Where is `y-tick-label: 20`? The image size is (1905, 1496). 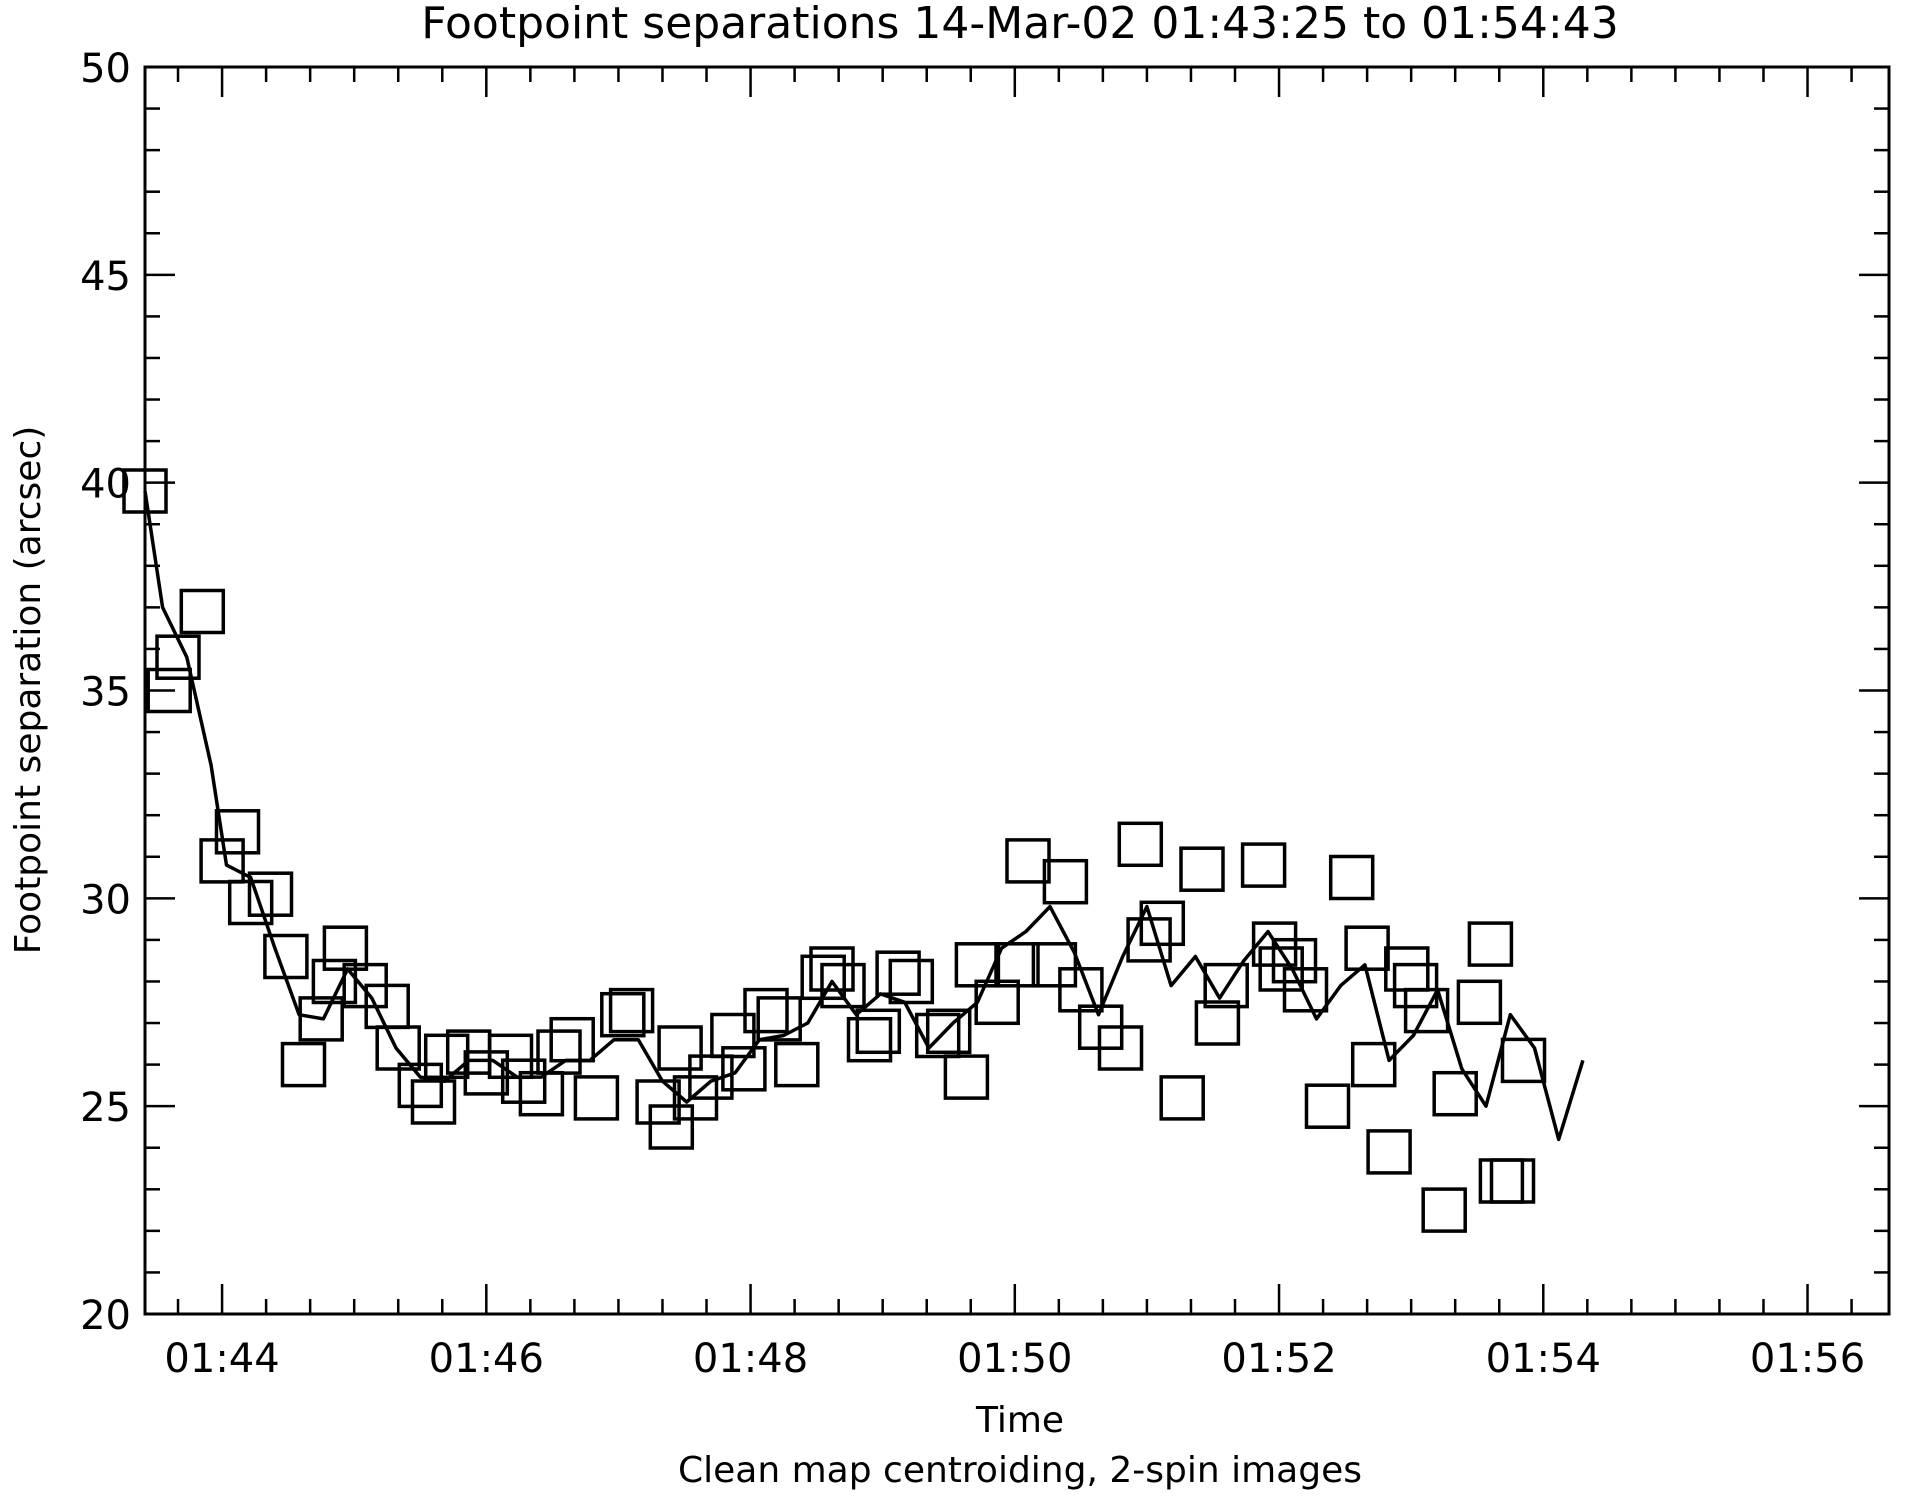
y-tick-label: 20 is located at coordinates (105, 1316).